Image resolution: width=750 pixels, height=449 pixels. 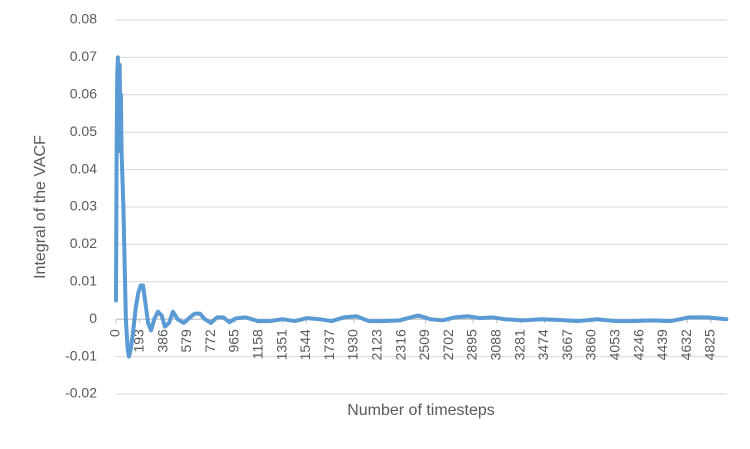 What do you see at coordinates (305, 344) in the screenshot?
I see `x-tick-label: 1544` at bounding box center [305, 344].